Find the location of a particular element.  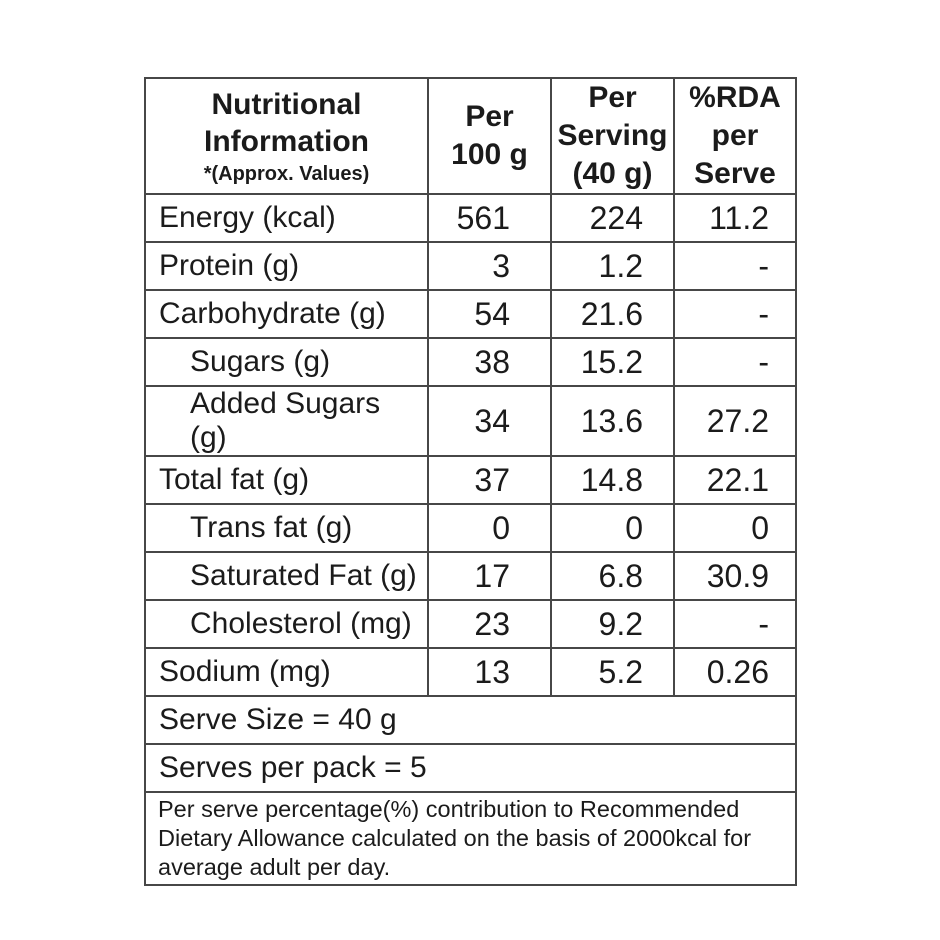

serve-size-text: Serve Size = 40 g is located at coordinates (470, 720).